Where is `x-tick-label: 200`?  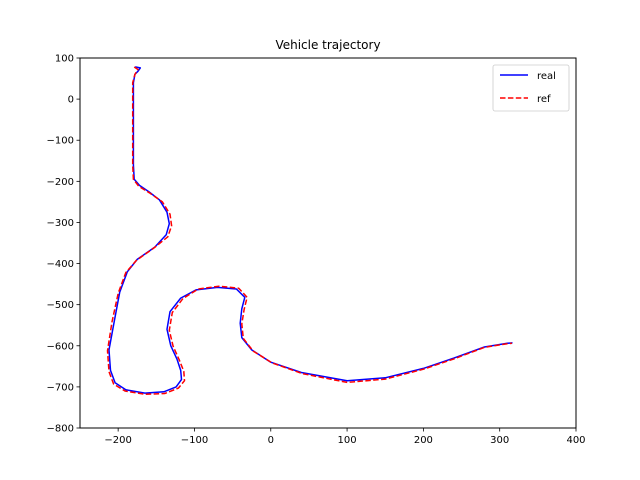 x-tick-label: 200 is located at coordinates (423, 440).